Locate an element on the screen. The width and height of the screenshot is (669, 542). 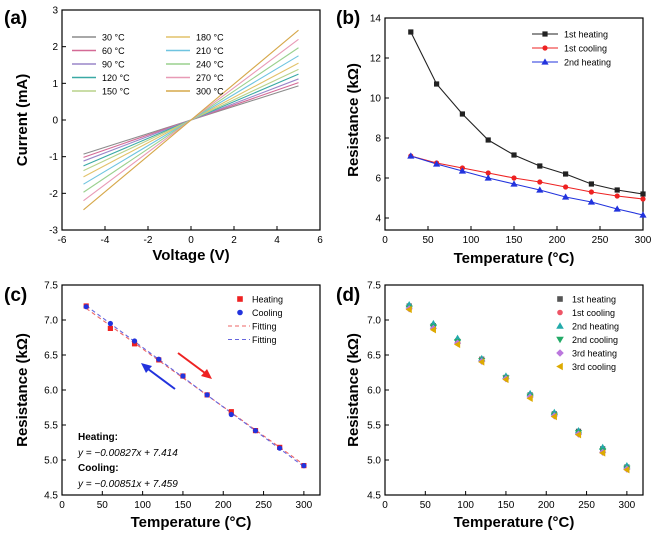
y-tick-label: 8 is located at coordinates (378, 139).